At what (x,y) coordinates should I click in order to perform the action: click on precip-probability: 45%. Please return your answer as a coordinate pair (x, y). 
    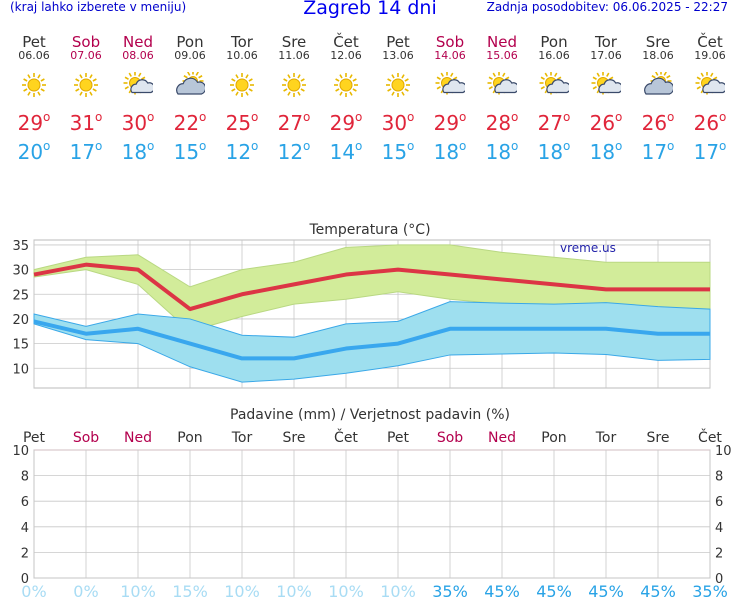
    Looking at the image, I should click on (554, 591).